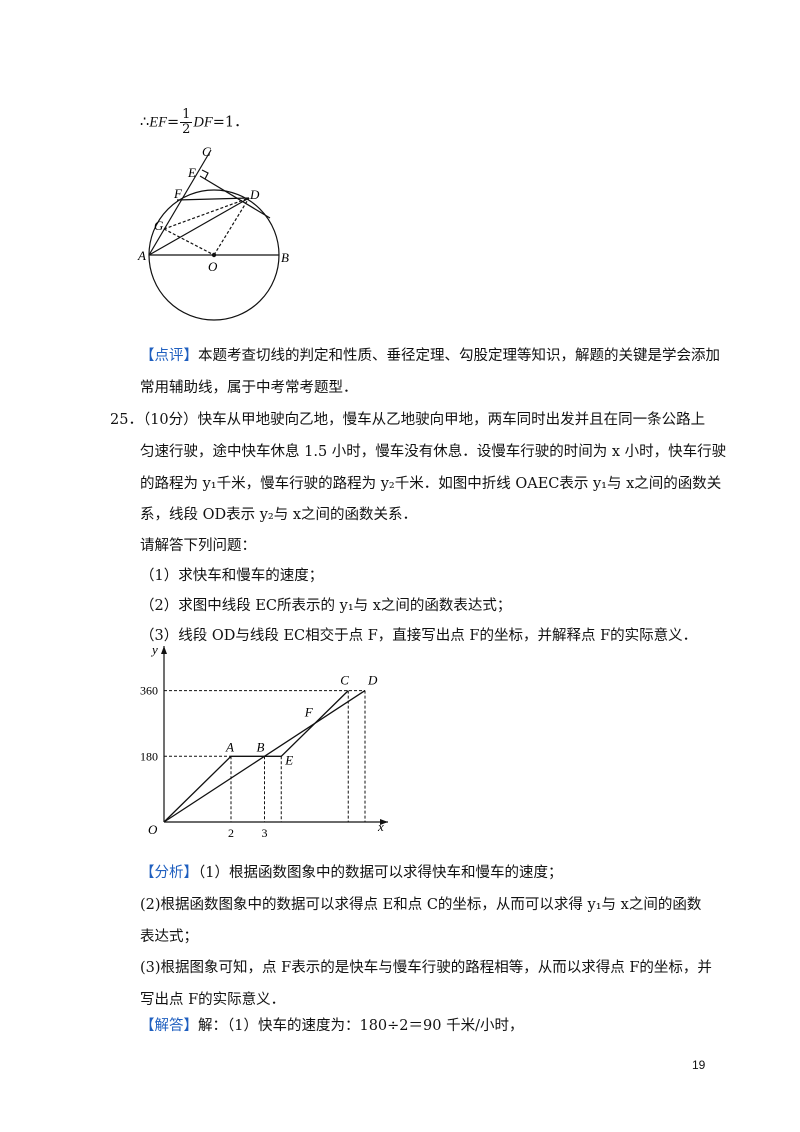 This screenshot has width=800, height=1132. I want to click on geometry-figure: C E F D G A O B, so click(213, 232).